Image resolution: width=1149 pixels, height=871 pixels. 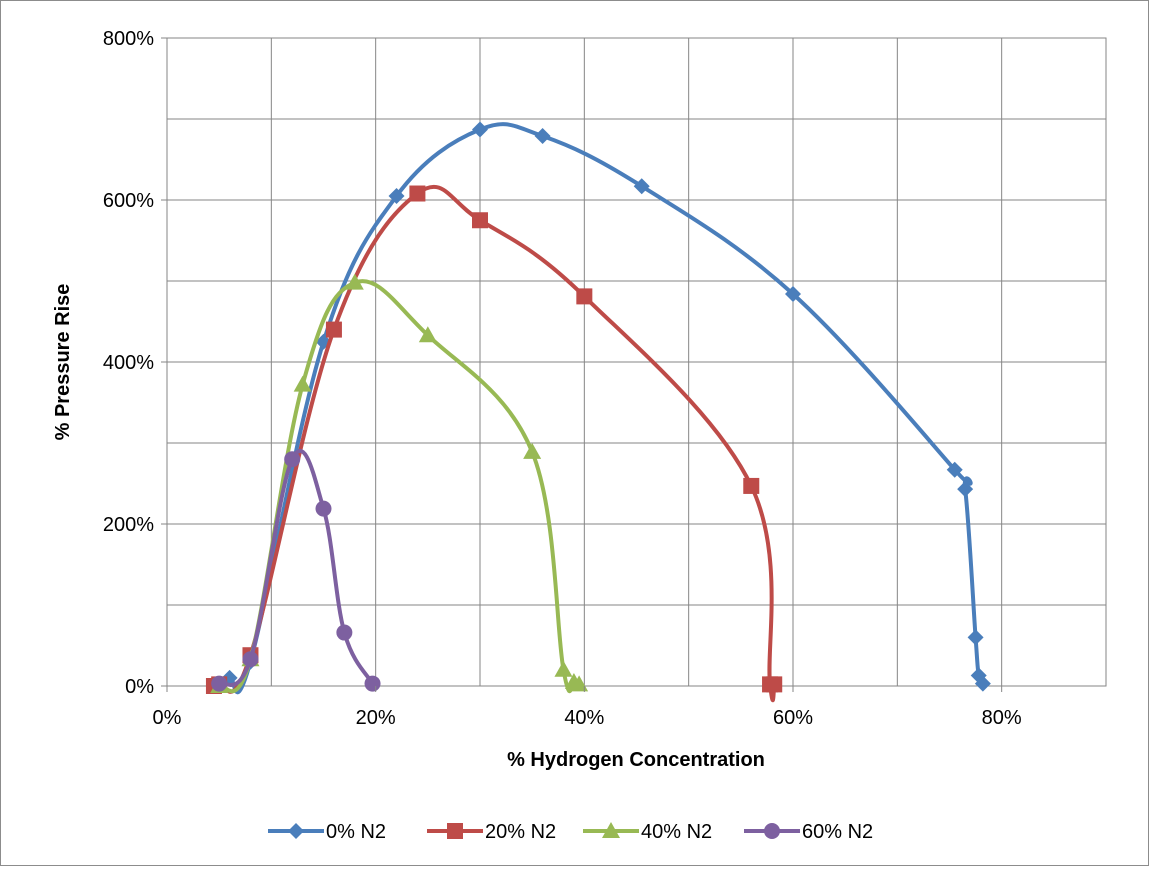 I want to click on y-tick-label: 800%, so click(x=128, y=39).